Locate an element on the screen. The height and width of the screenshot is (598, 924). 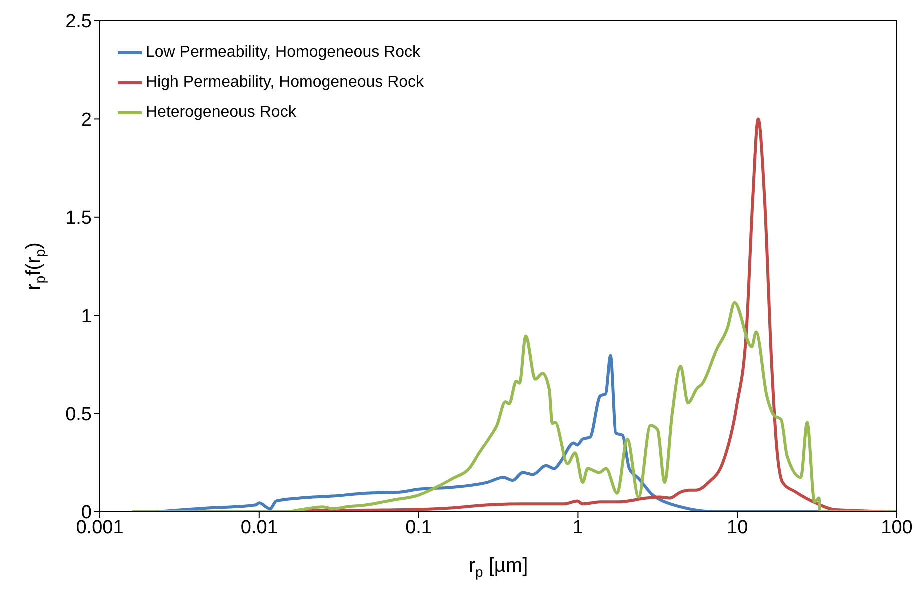
x-tick-label: 0.01 is located at coordinates (259, 527).